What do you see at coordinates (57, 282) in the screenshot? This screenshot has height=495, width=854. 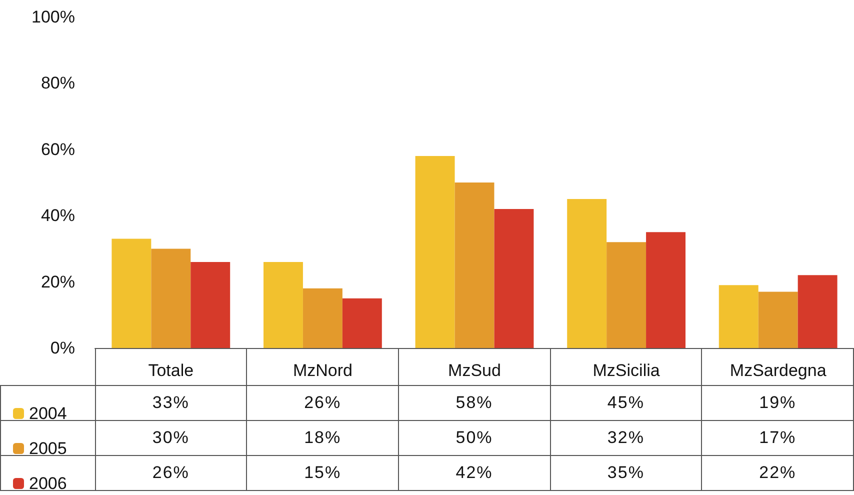 I see `y-tick-label: 20%` at bounding box center [57, 282].